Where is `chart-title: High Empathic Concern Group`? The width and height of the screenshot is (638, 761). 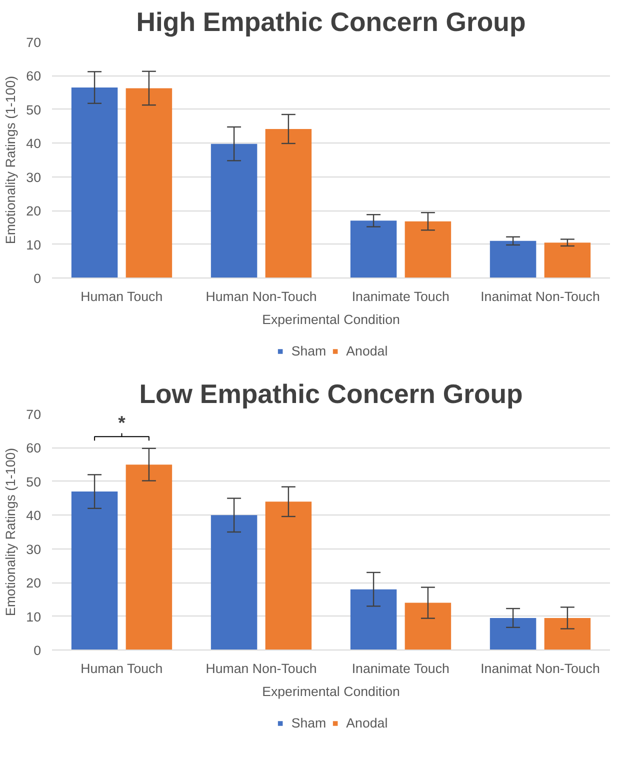
chart-title: High Empathic Concern Group is located at coordinates (331, 22).